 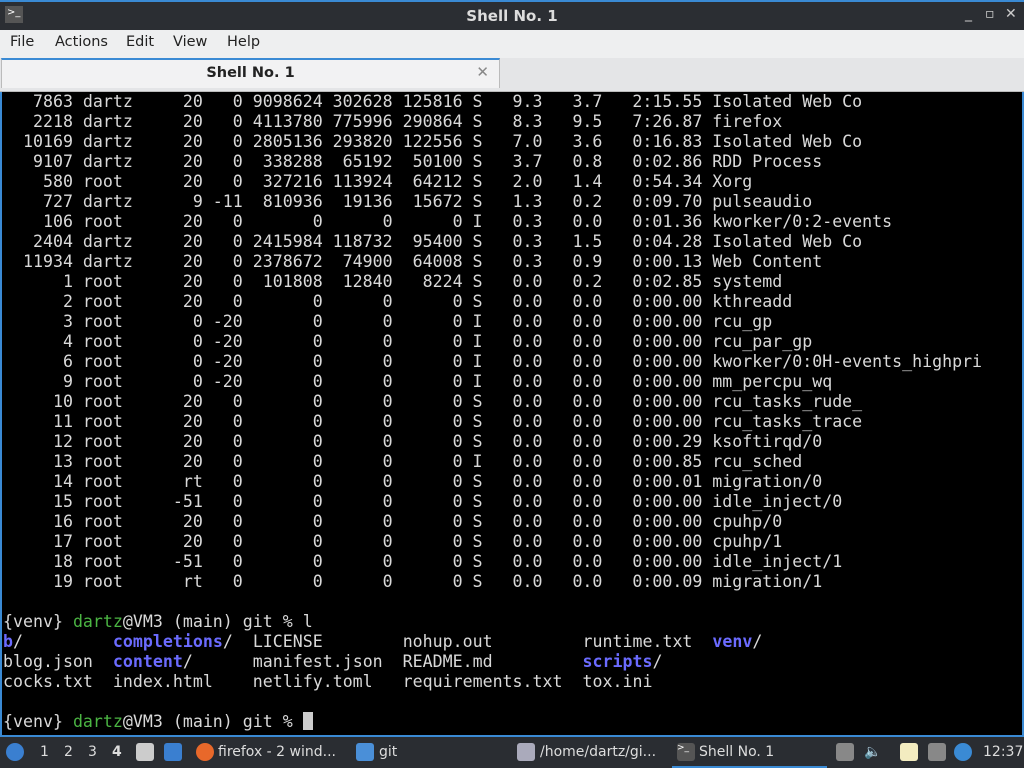 I want to click on file-entry: README.md, so click(x=447, y=661).